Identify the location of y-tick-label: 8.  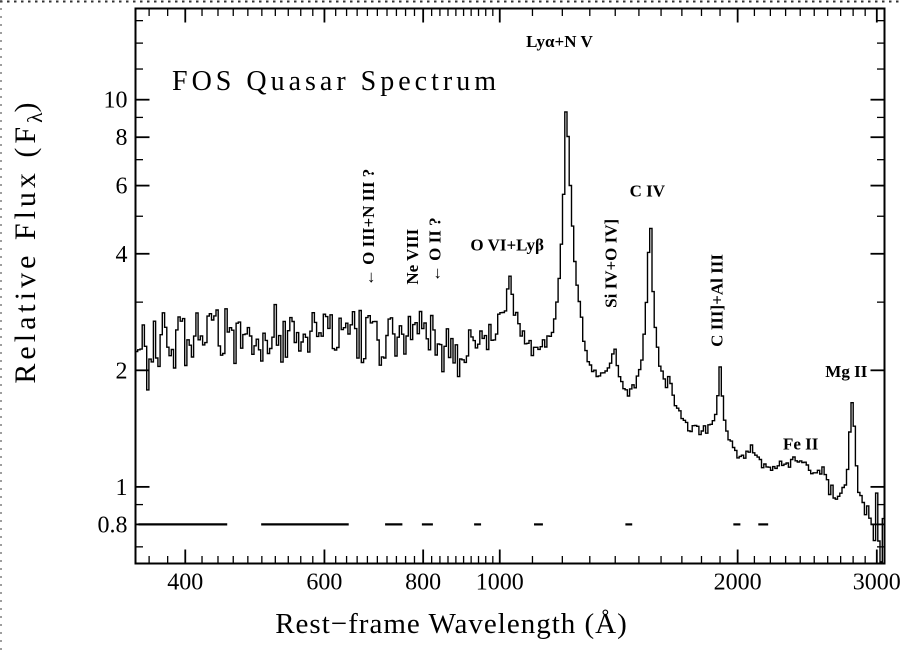
(122, 138).